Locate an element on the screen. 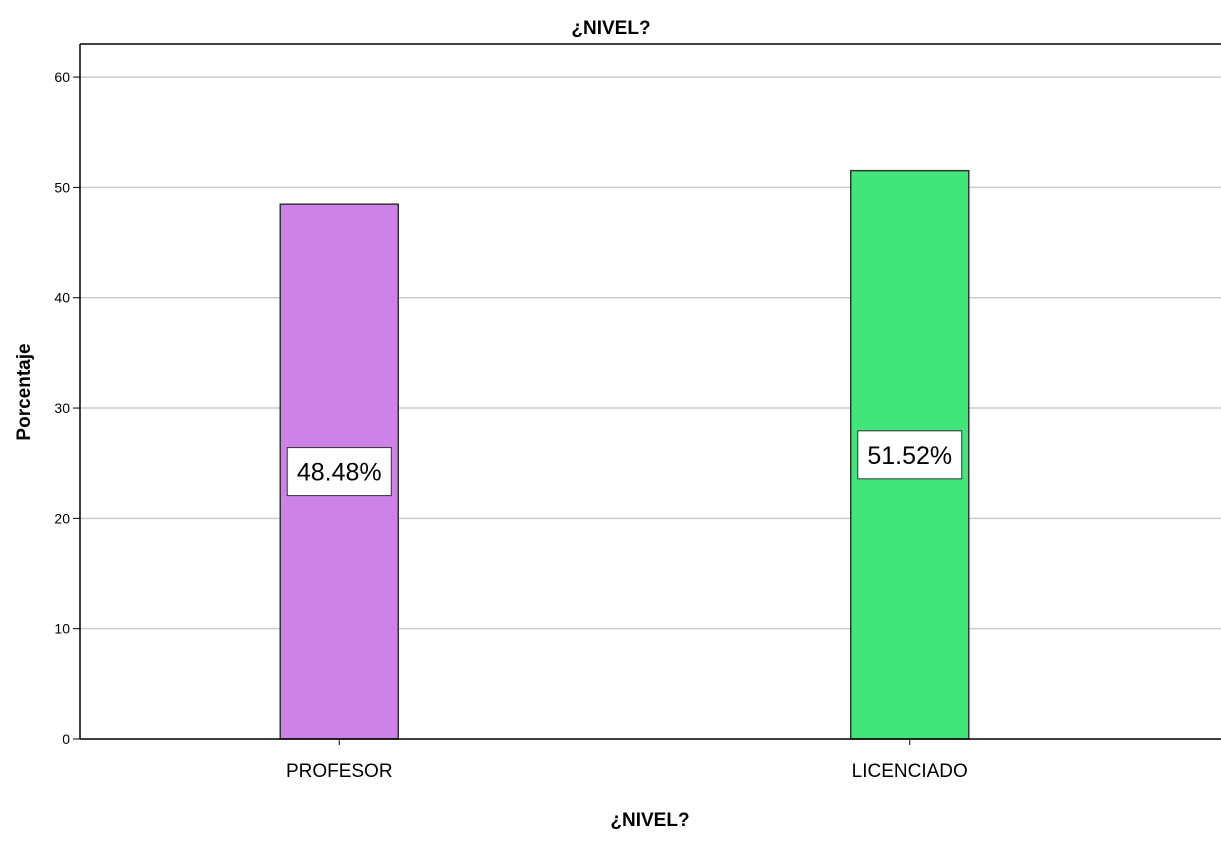 This screenshot has height=843, width=1221. y-axis-title: Porcentaje is located at coordinates (24, 391).